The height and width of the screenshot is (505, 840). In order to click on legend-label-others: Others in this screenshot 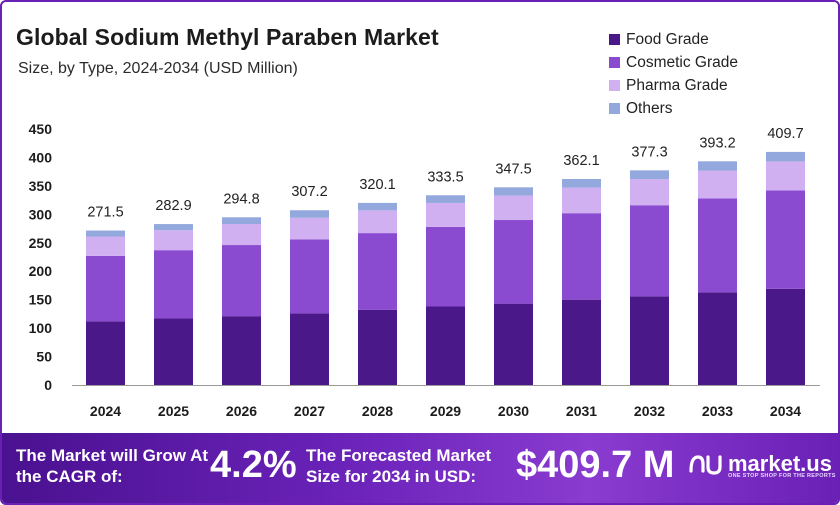, I will do `click(649, 108)`.